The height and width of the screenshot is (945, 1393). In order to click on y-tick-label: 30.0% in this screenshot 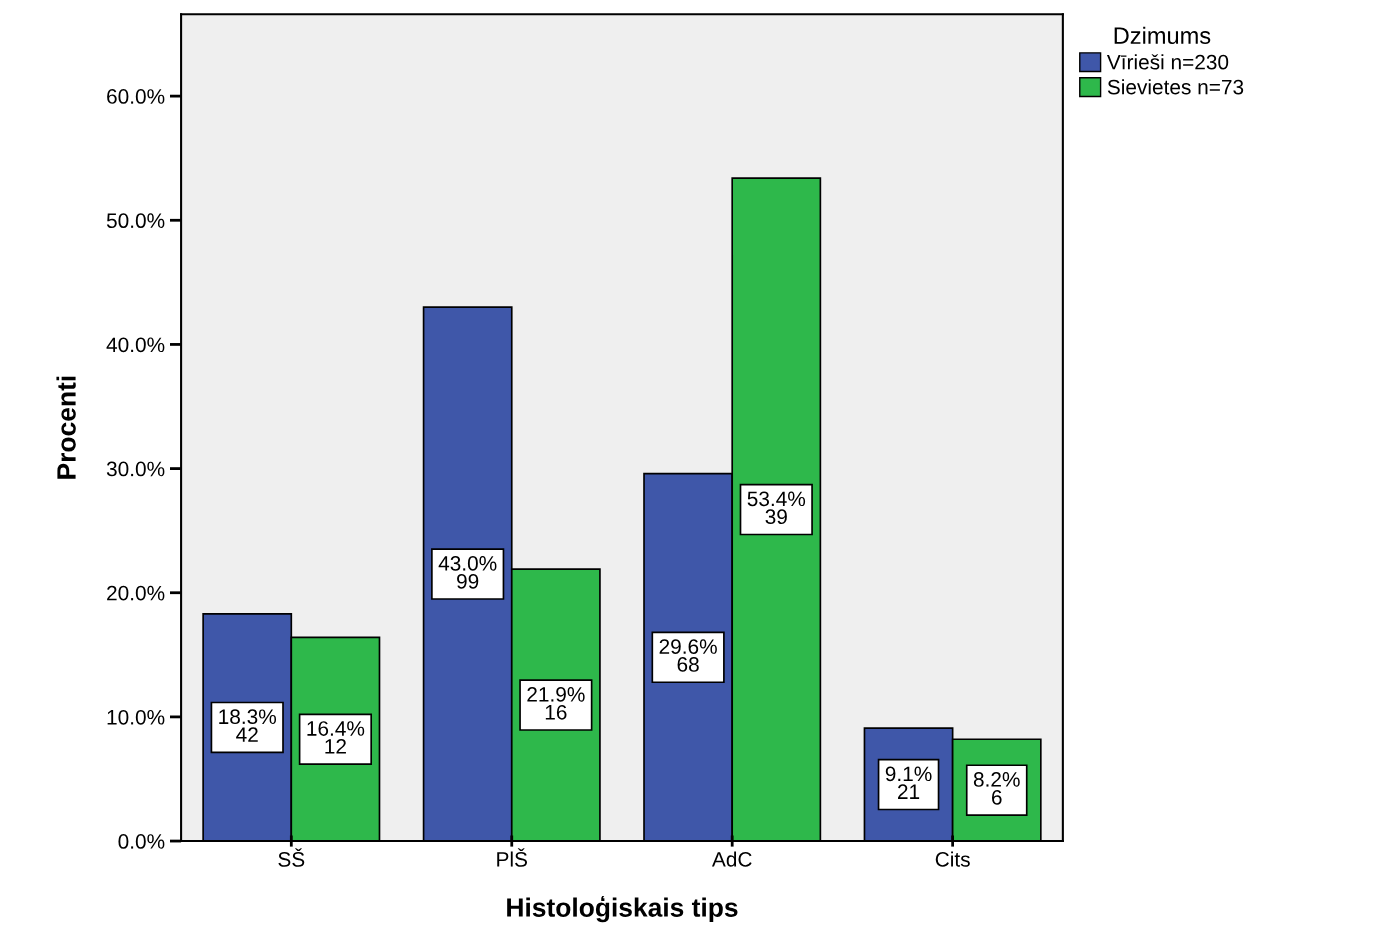, I will do `click(135, 469)`.